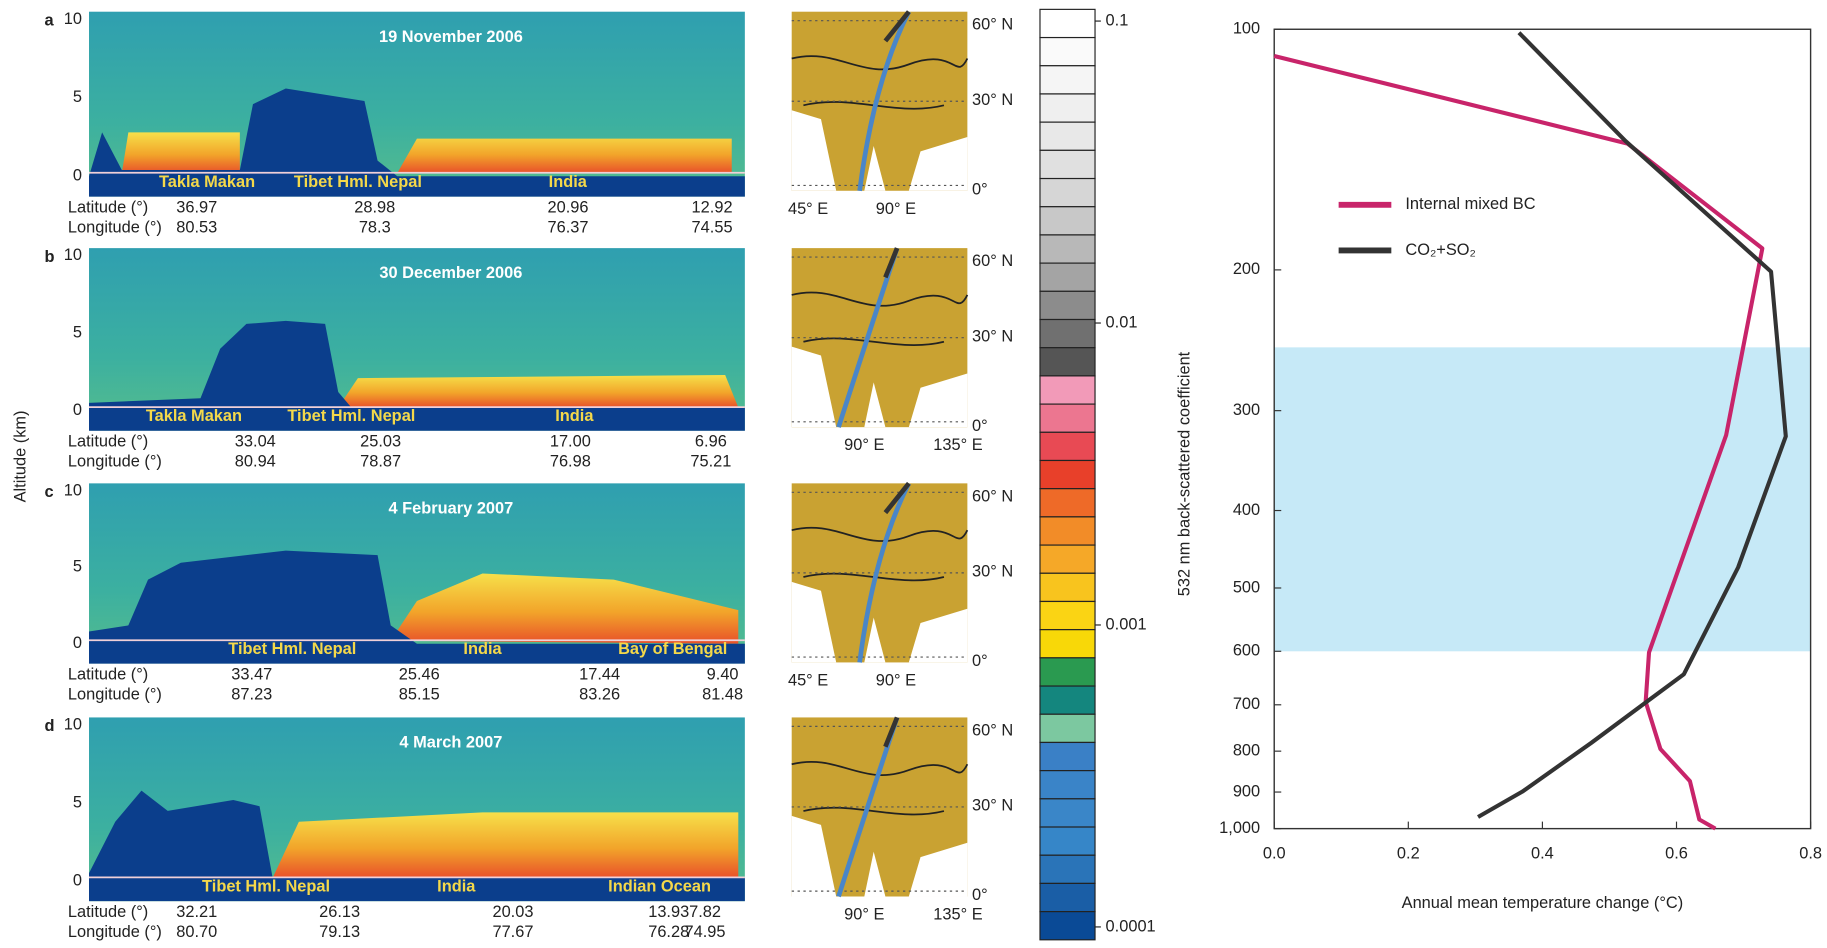  I want to click on x-axis-label: Annual mean temperature change (°C), so click(1543, 903).